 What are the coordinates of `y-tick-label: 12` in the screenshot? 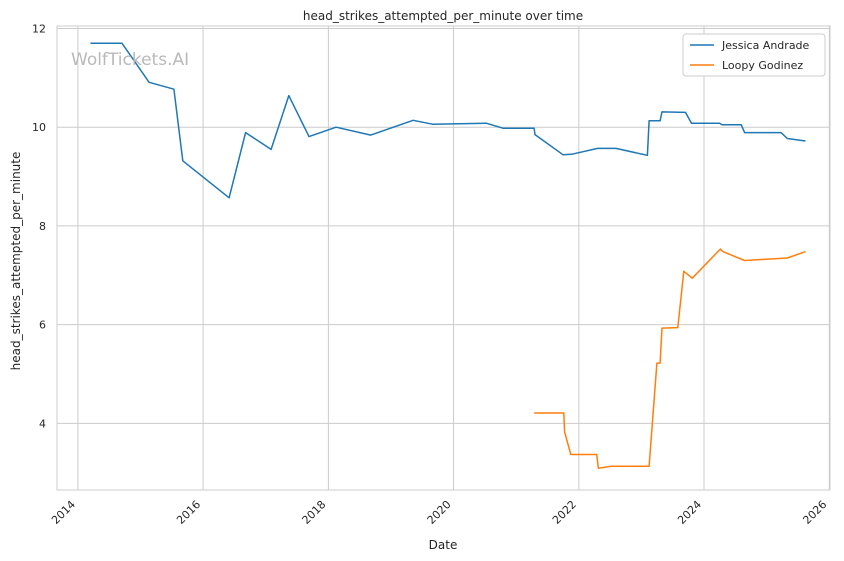 It's located at (39, 28).